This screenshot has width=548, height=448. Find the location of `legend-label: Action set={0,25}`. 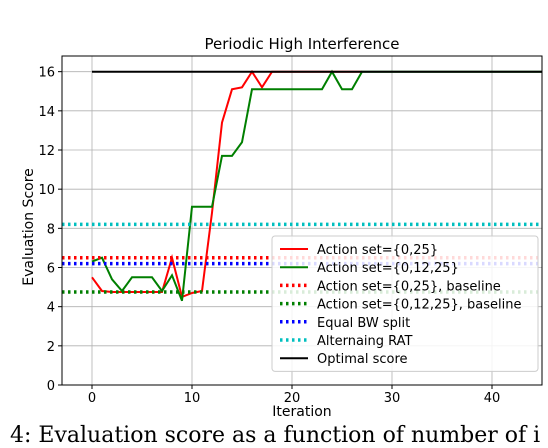

legend-label: Action set={0,25} is located at coordinates (377, 250).